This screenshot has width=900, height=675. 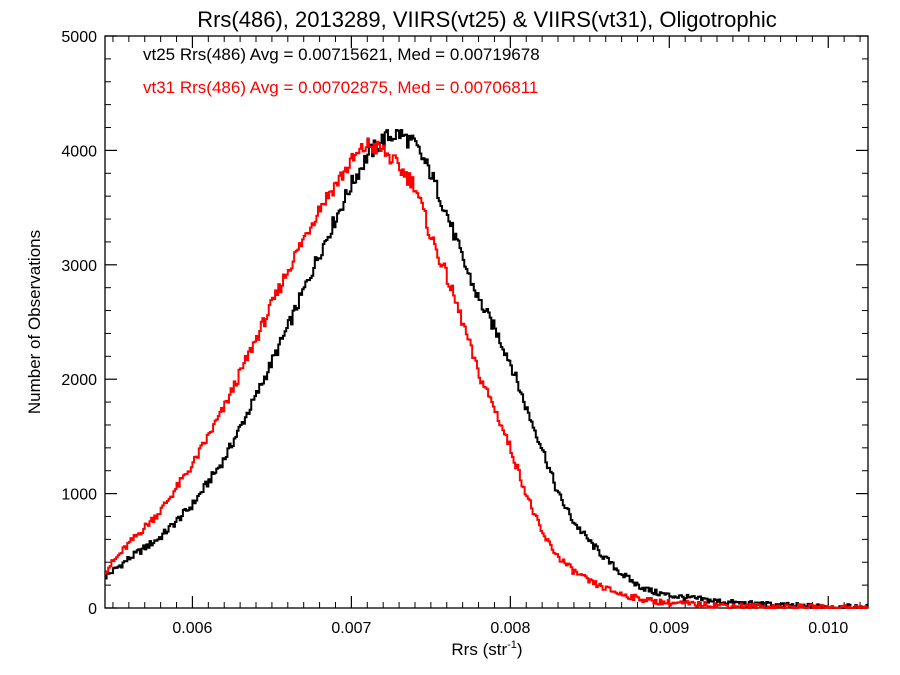 I want to click on x-tick-label: 0.007, so click(x=351, y=628).